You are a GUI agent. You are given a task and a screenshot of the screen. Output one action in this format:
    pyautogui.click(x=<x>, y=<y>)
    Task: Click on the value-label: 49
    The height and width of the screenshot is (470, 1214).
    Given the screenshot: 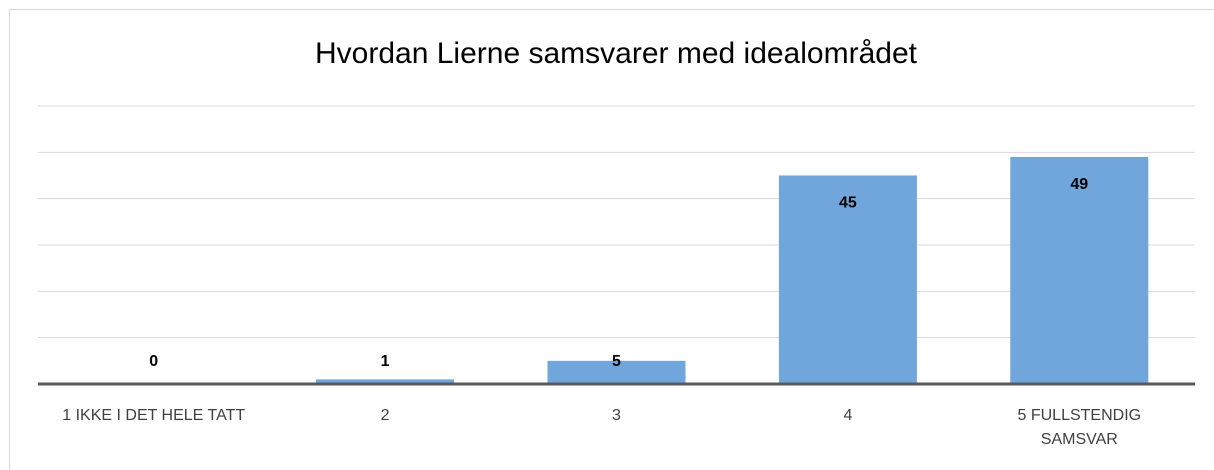 What is the action you would take?
    pyautogui.click(x=1079, y=184)
    